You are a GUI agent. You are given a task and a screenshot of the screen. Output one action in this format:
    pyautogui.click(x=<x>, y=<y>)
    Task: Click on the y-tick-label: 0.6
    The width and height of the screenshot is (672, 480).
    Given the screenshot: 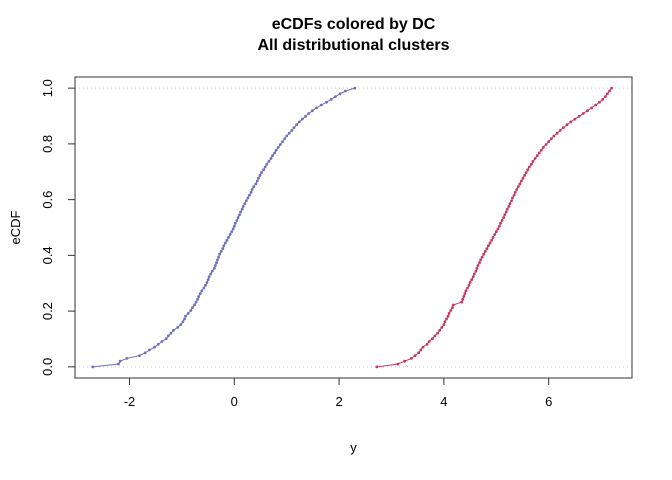 What is the action you would take?
    pyautogui.click(x=47, y=200)
    